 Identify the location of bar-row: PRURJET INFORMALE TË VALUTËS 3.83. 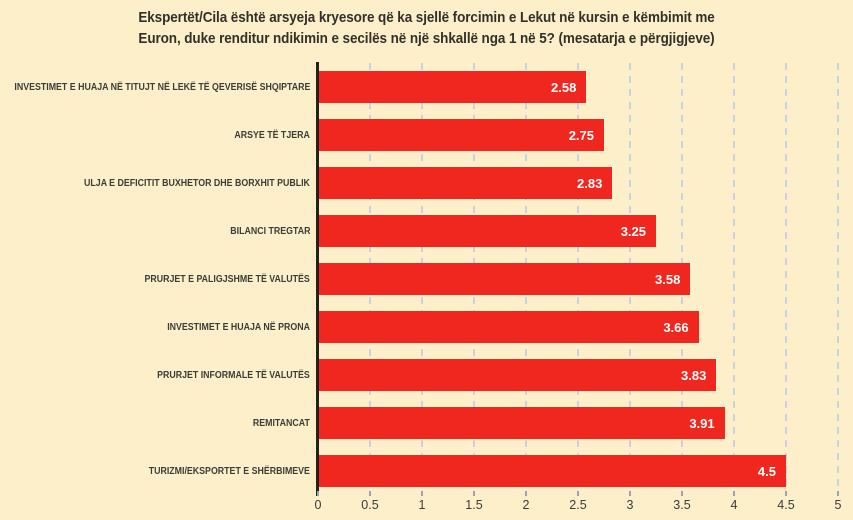
(426, 375).